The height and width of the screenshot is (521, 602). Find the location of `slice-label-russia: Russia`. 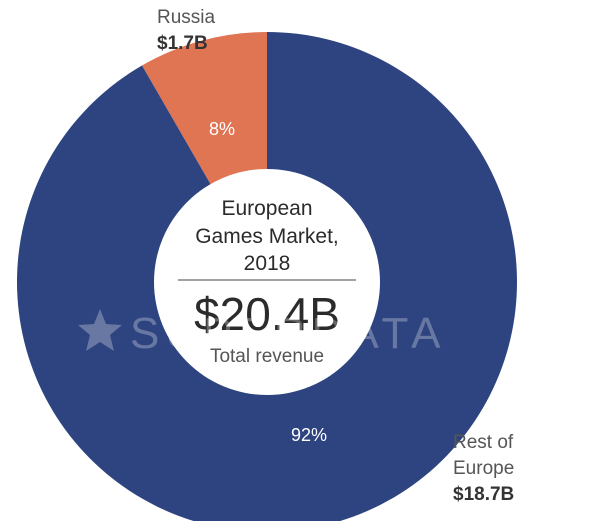

slice-label-russia: Russia is located at coordinates (186, 17).